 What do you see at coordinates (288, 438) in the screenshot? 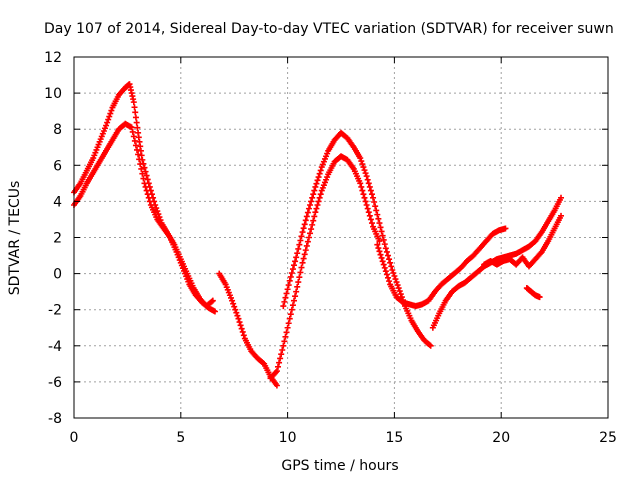
I see `x-tick-label: 10` at bounding box center [288, 438].